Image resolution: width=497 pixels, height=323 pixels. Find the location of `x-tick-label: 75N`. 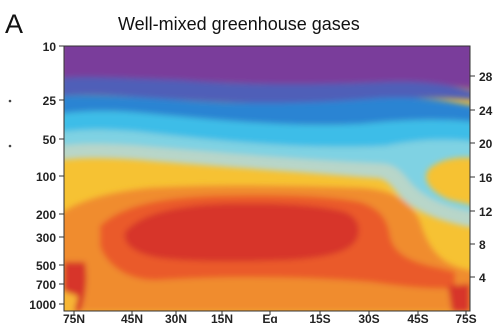

x-tick-label: 75N is located at coordinates (74, 317).